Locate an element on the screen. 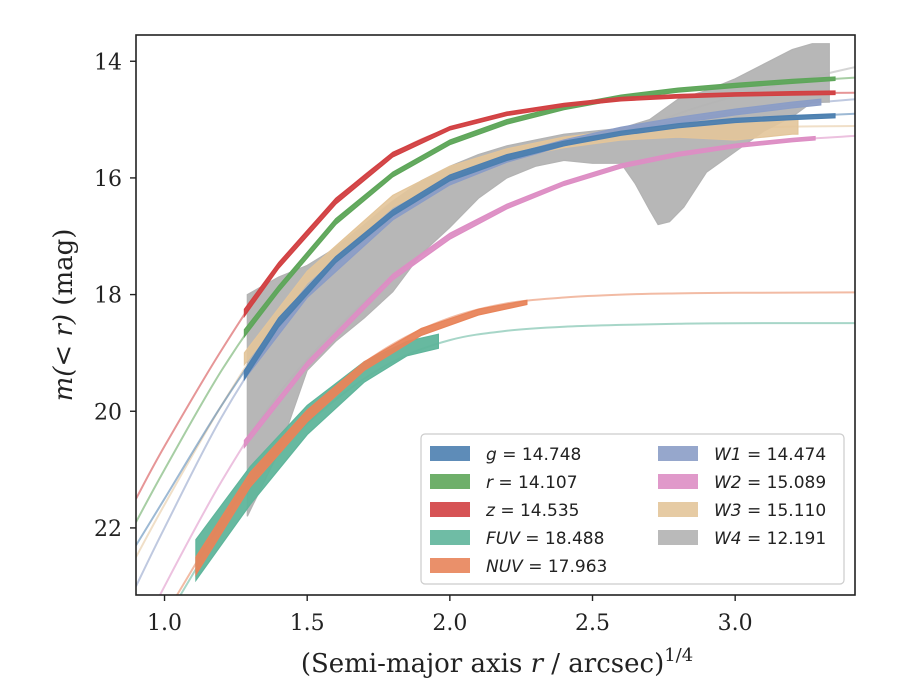 The image size is (900, 700). legend-label-w1: W1 = 14.474 is located at coordinates (770, 455).